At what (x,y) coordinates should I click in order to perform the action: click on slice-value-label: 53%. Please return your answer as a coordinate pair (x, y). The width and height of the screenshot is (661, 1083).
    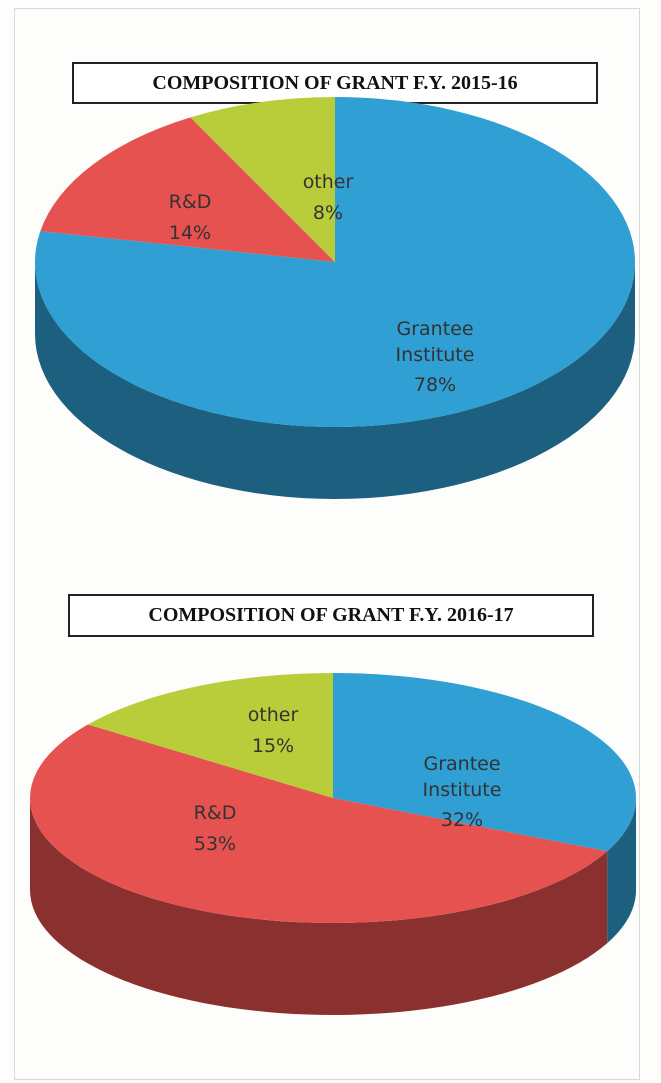
    Looking at the image, I should click on (215, 844).